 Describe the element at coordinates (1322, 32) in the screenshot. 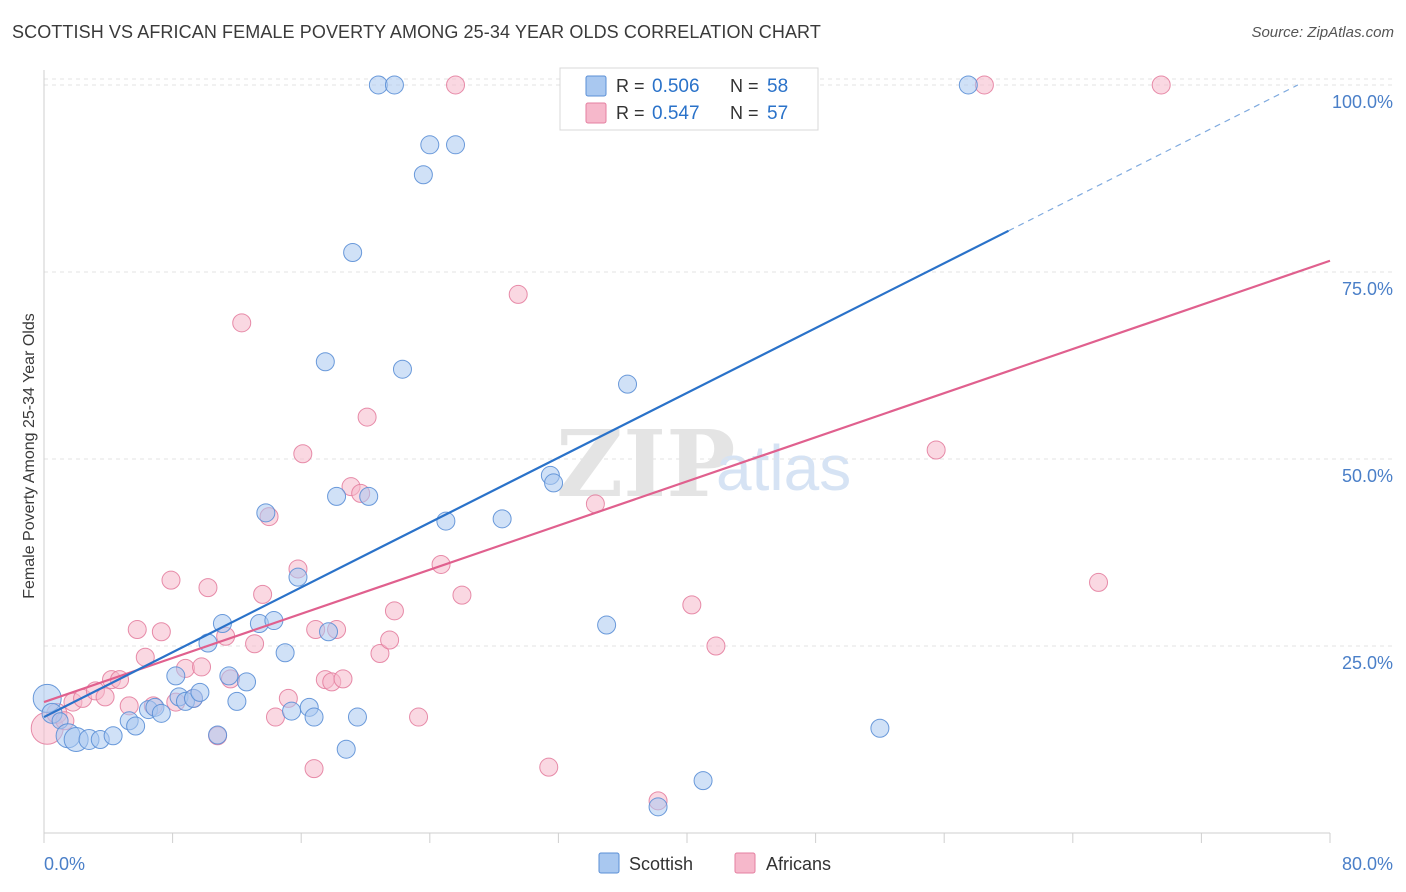

I see `source-credit: Source: ZipAtlas.com` at that location.